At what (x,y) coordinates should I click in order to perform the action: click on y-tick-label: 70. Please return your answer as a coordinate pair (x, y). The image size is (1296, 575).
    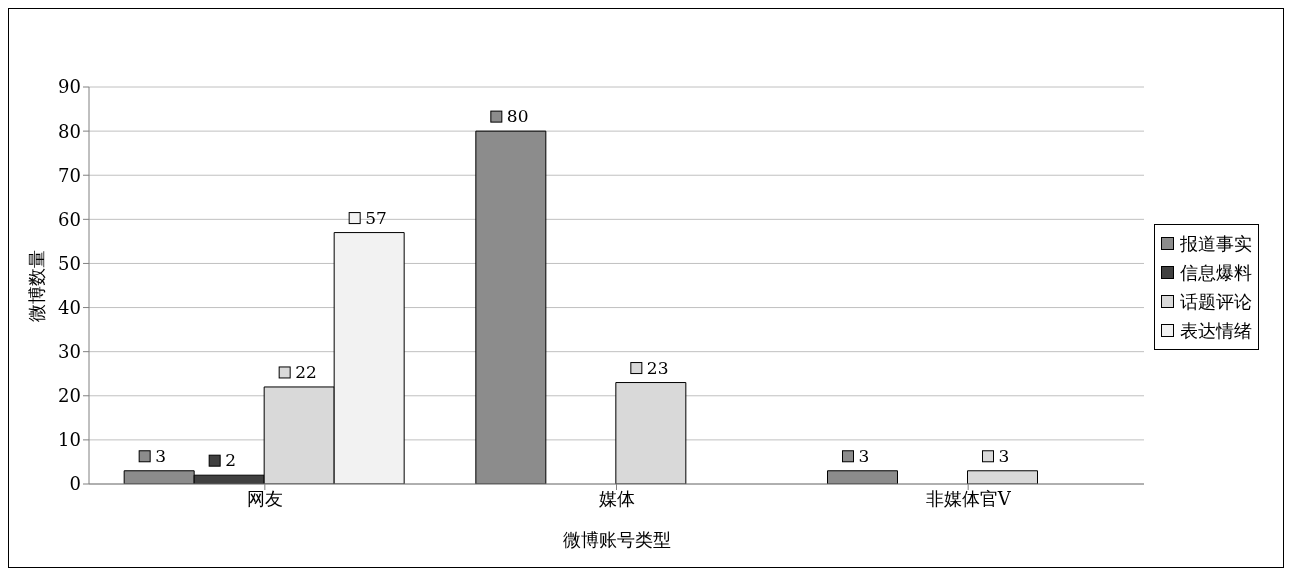
    Looking at the image, I should click on (69, 175).